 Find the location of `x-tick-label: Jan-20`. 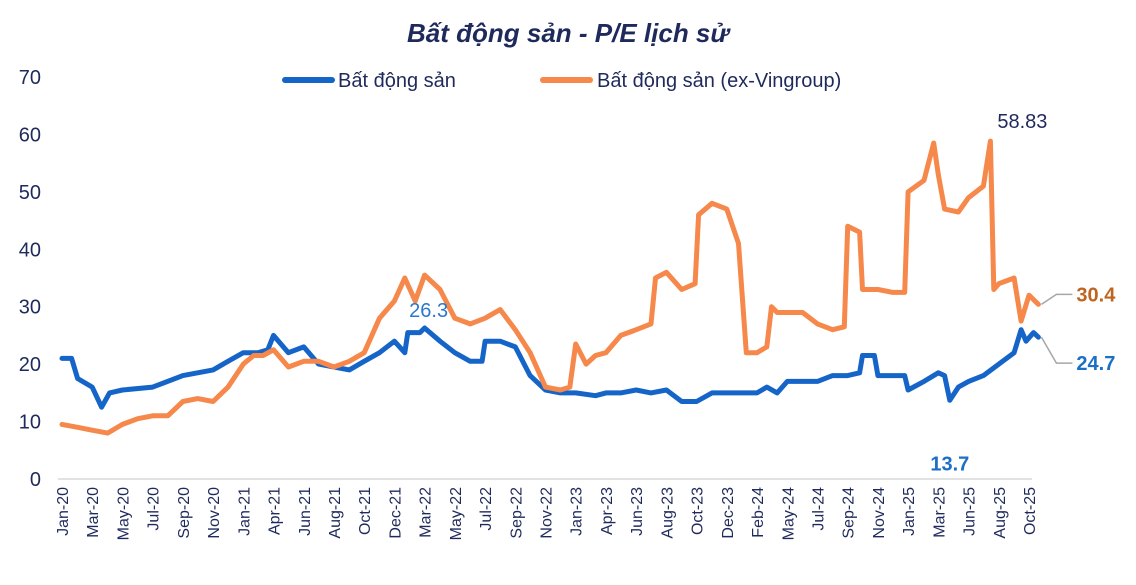

x-tick-label: Jan-20 is located at coordinates (63, 511).